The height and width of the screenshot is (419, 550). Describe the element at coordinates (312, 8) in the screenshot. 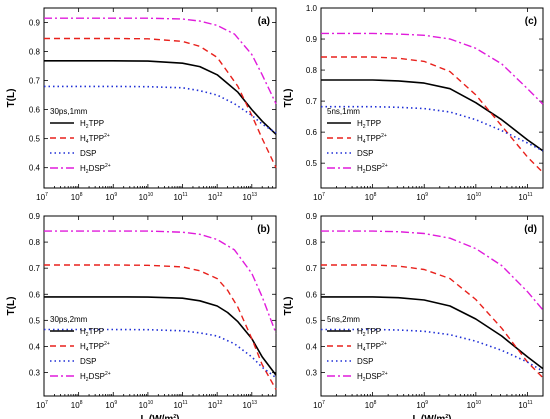

I see `y-tick-label: 1.0` at that location.